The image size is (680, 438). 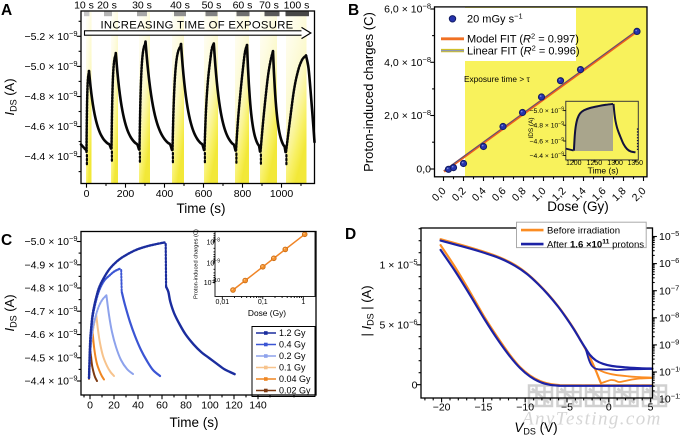 What do you see at coordinates (222, 302) in the screenshot?
I see `svg-text: 0,01` at bounding box center [222, 302].